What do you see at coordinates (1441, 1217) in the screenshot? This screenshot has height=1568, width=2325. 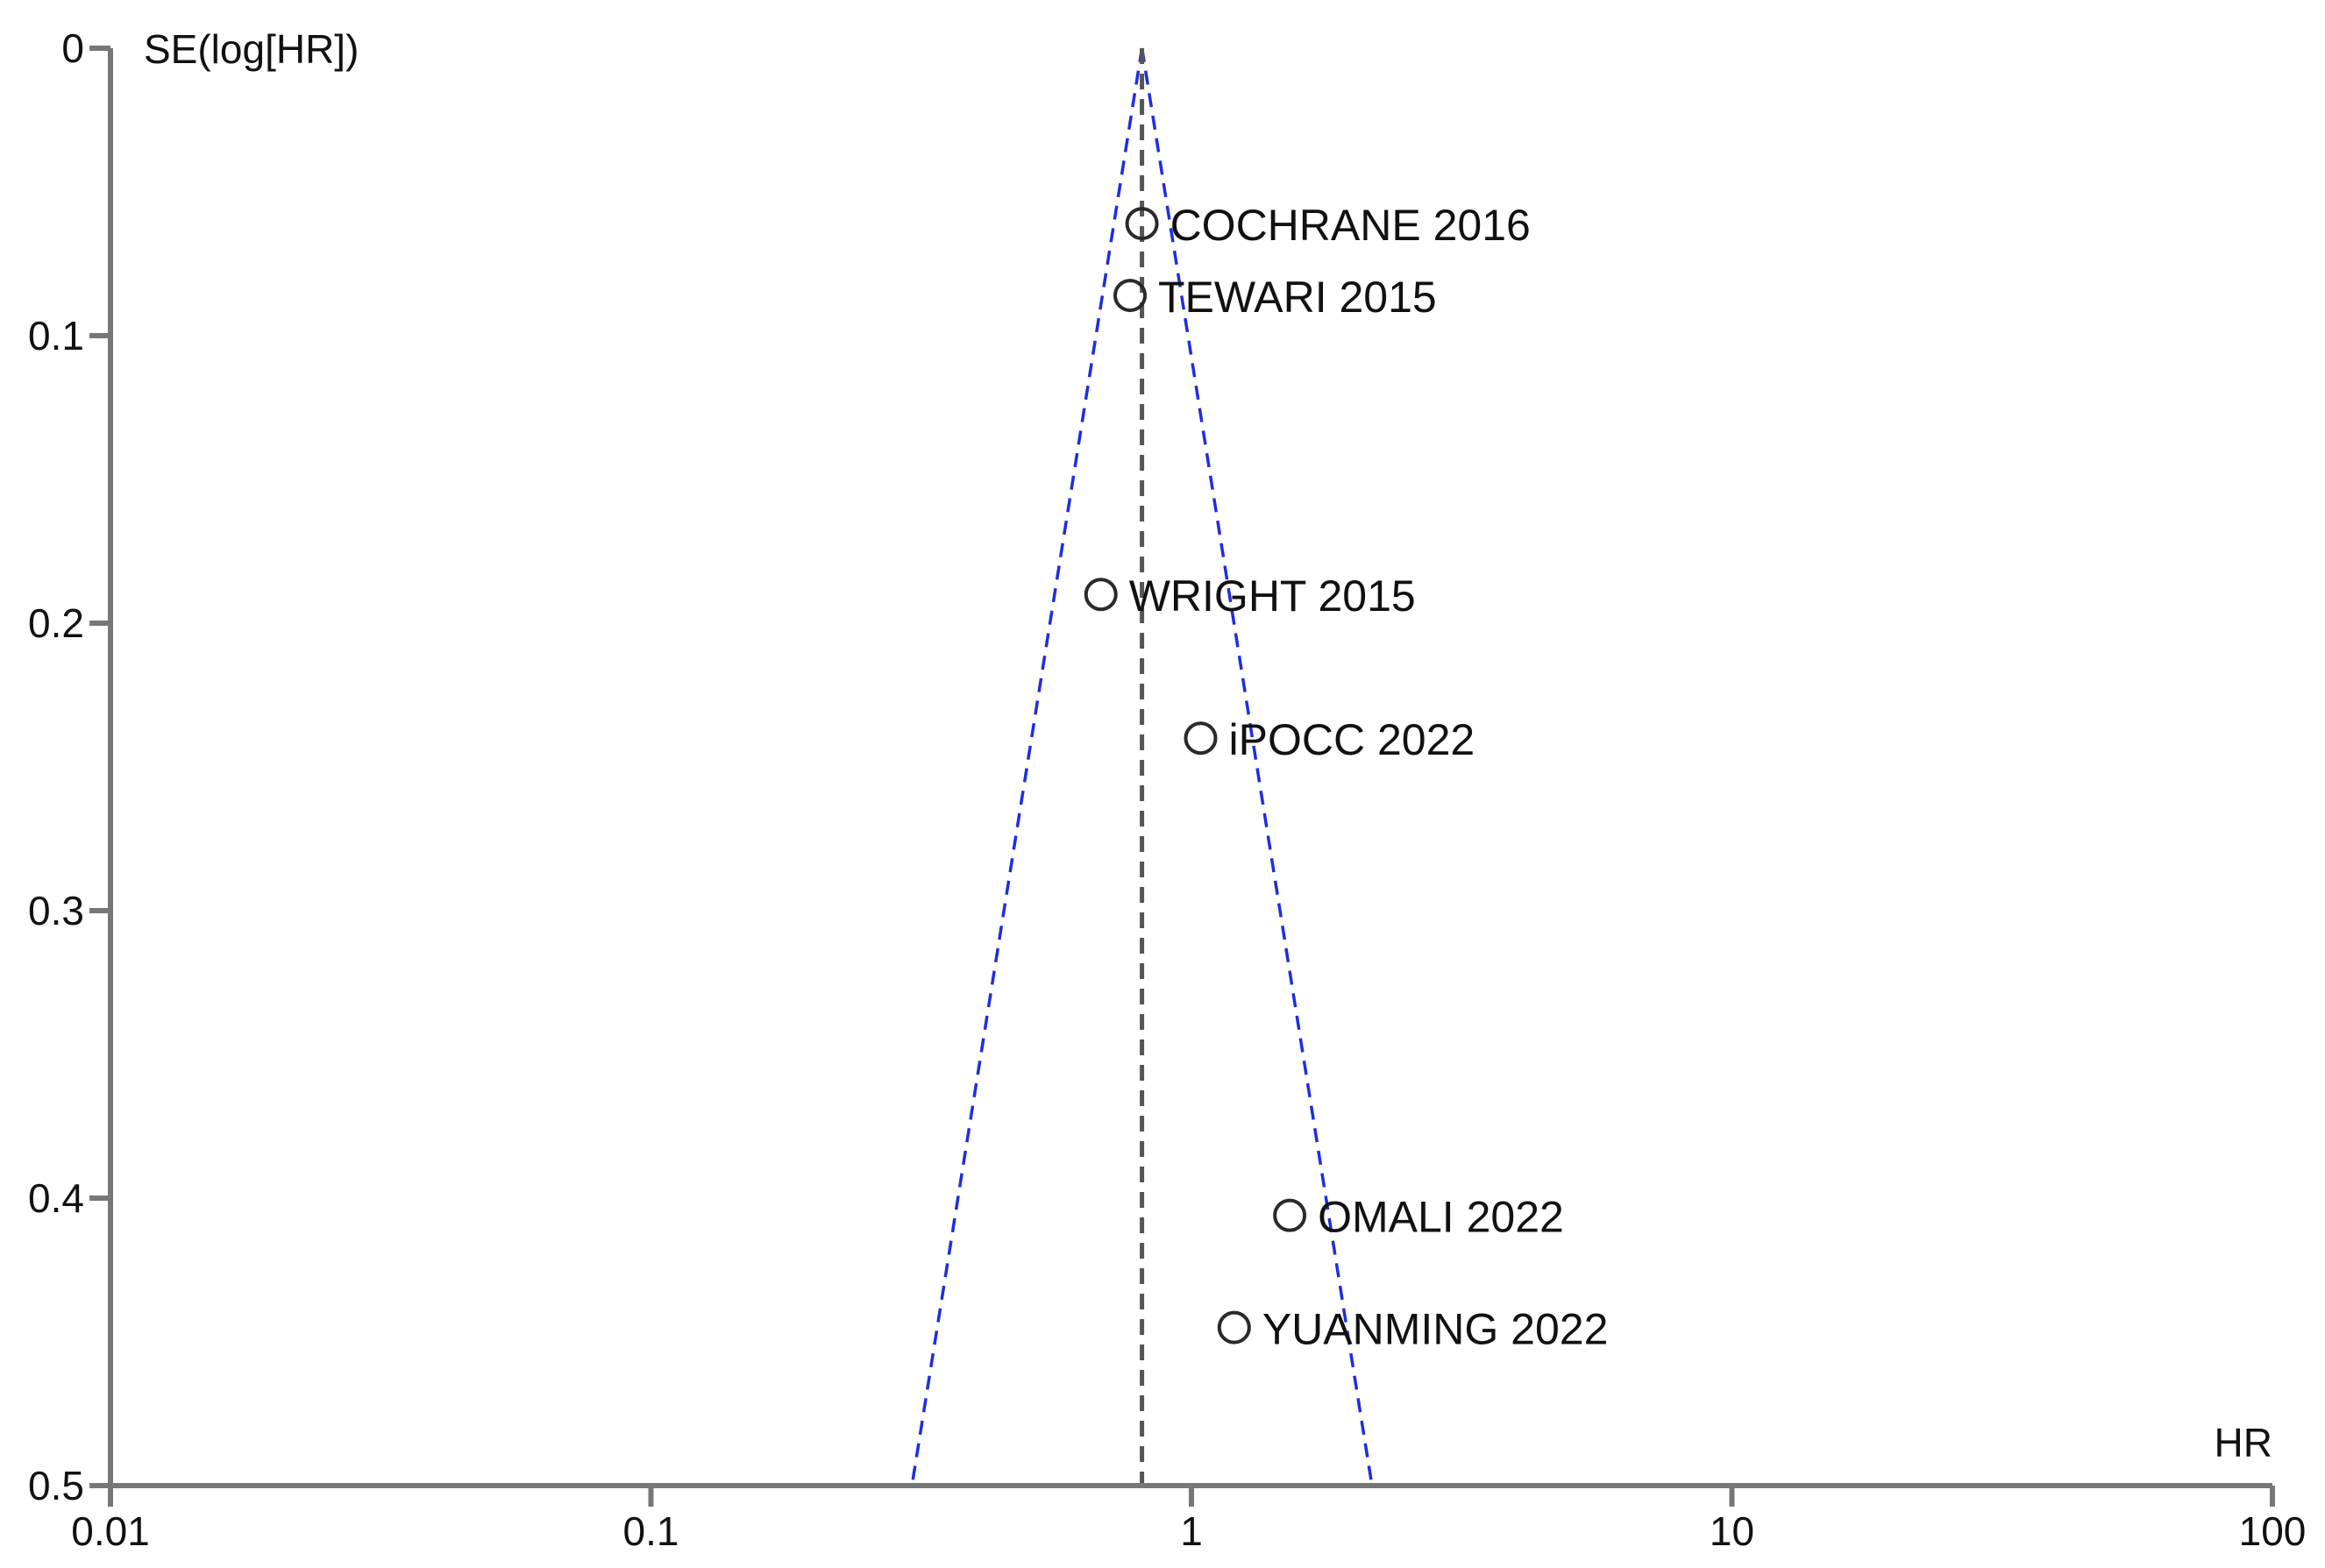 I see `study-label: OMALI 2022` at bounding box center [1441, 1217].